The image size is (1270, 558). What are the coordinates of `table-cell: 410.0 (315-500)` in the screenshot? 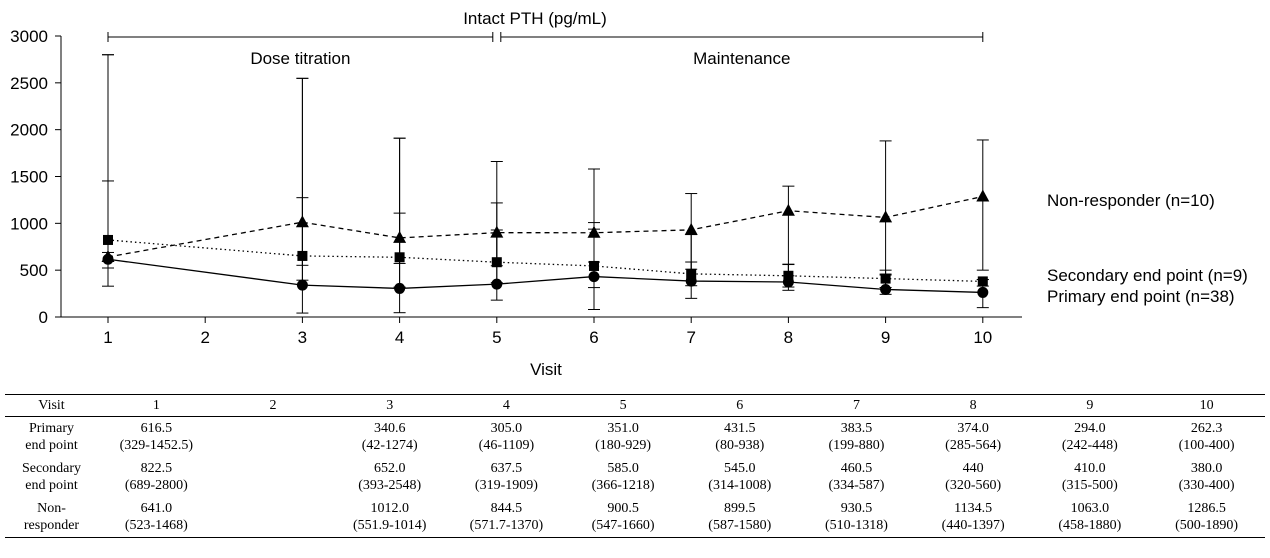 It's located at (1090, 477).